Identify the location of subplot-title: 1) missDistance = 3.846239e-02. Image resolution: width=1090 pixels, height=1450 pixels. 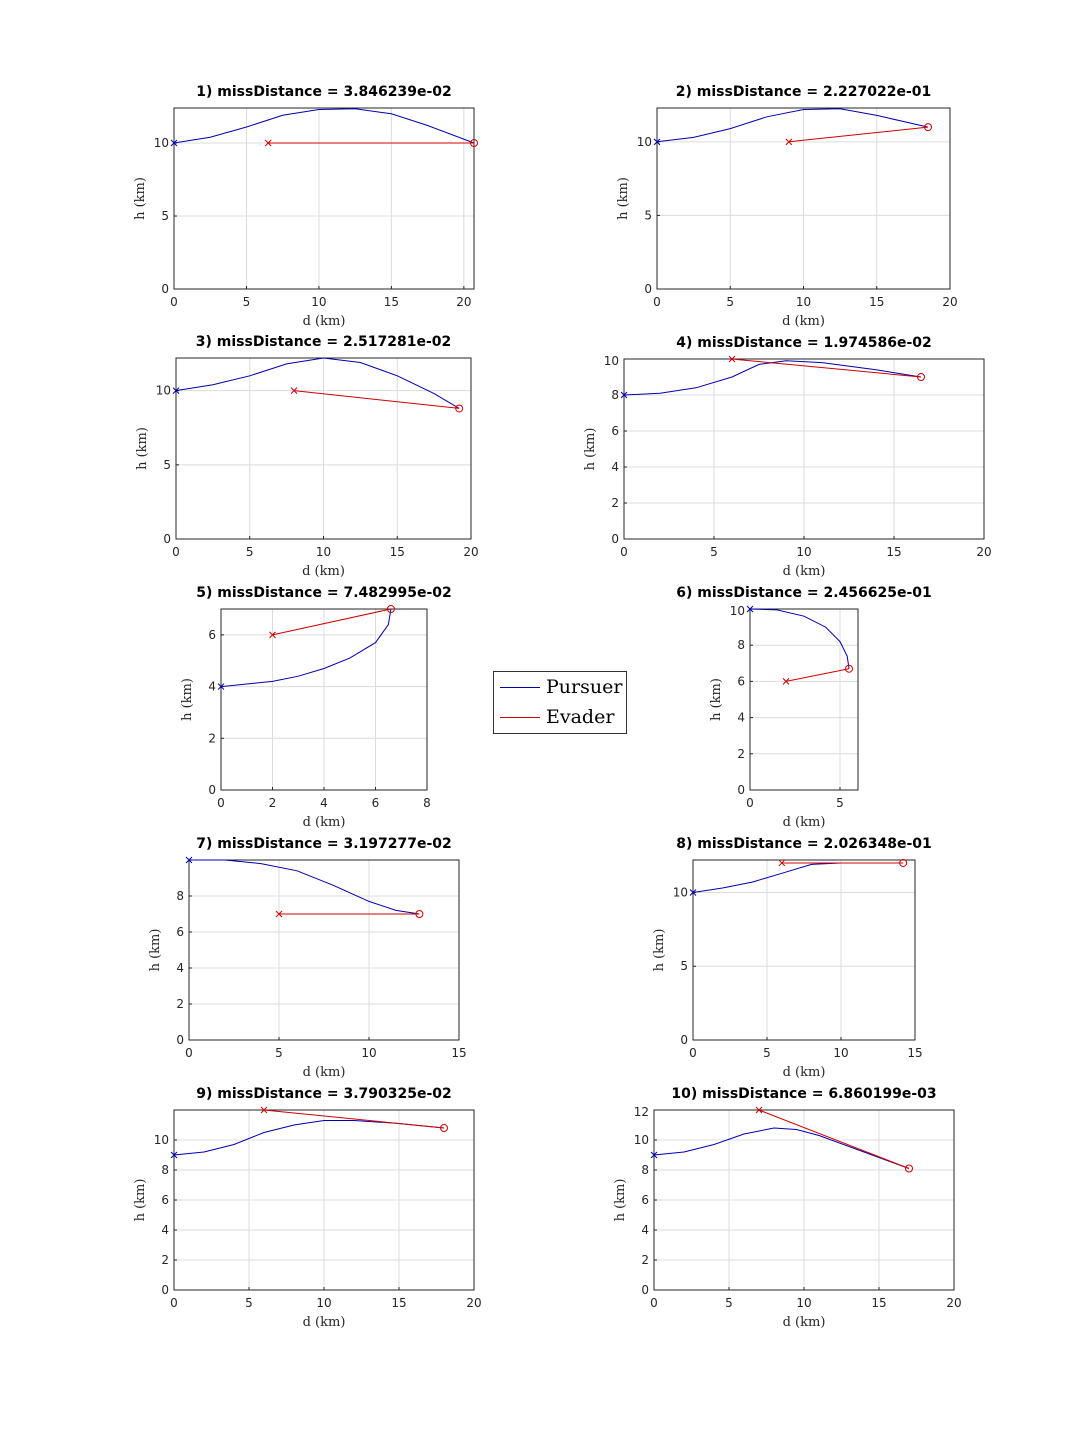
(324, 92).